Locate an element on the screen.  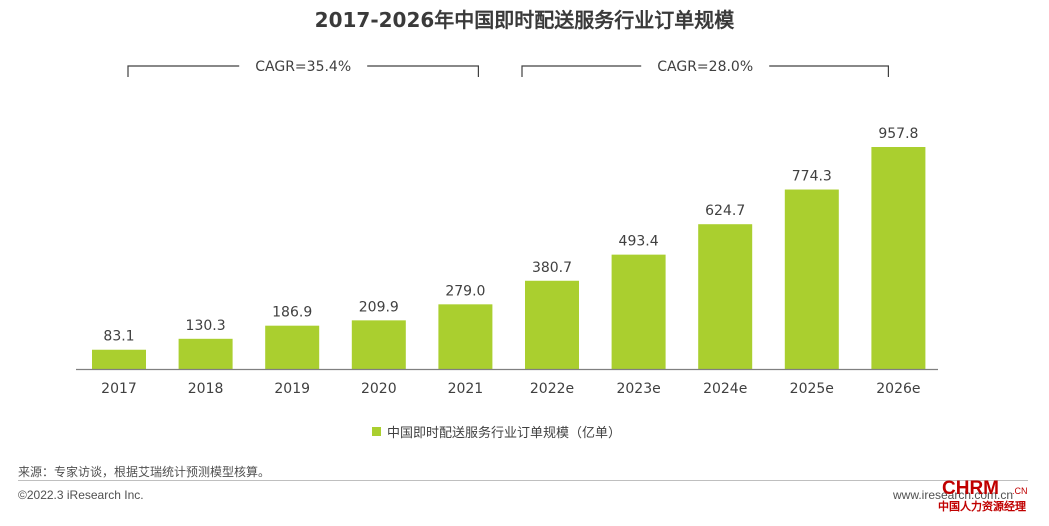
x-tick-label-2024e: 2024e is located at coordinates (725, 389).